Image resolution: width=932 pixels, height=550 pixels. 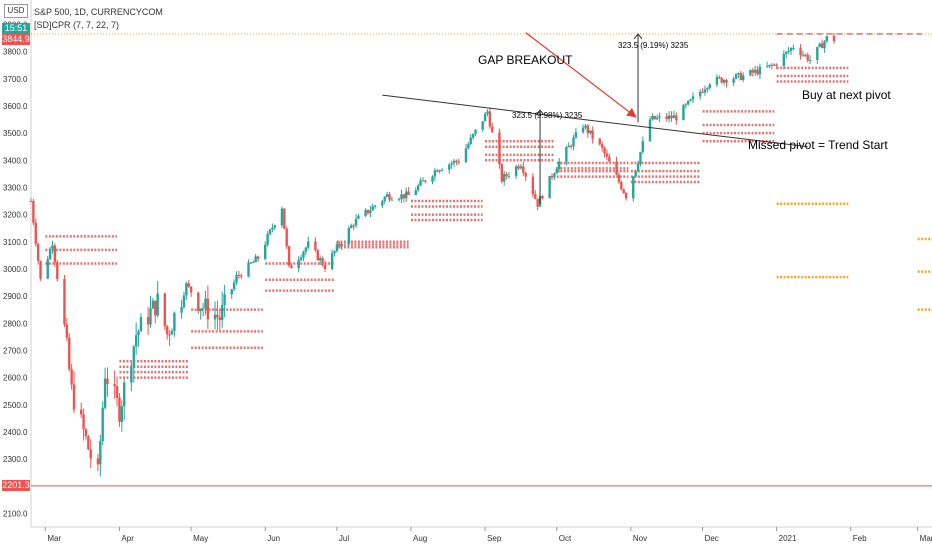 What do you see at coordinates (15, 378) in the screenshot?
I see `y-tick-label: 2600.0` at bounding box center [15, 378].